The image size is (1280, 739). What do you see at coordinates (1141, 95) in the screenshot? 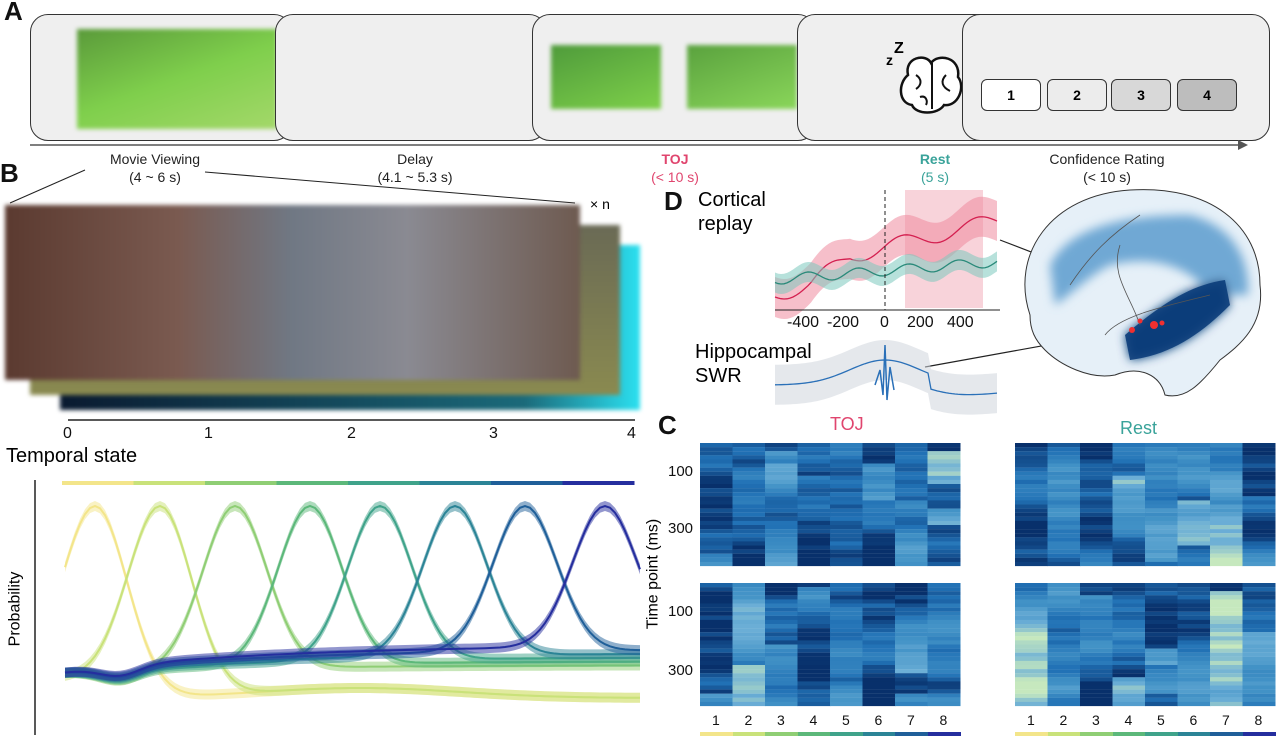
I see `rating-button-3: 3` at bounding box center [1141, 95].